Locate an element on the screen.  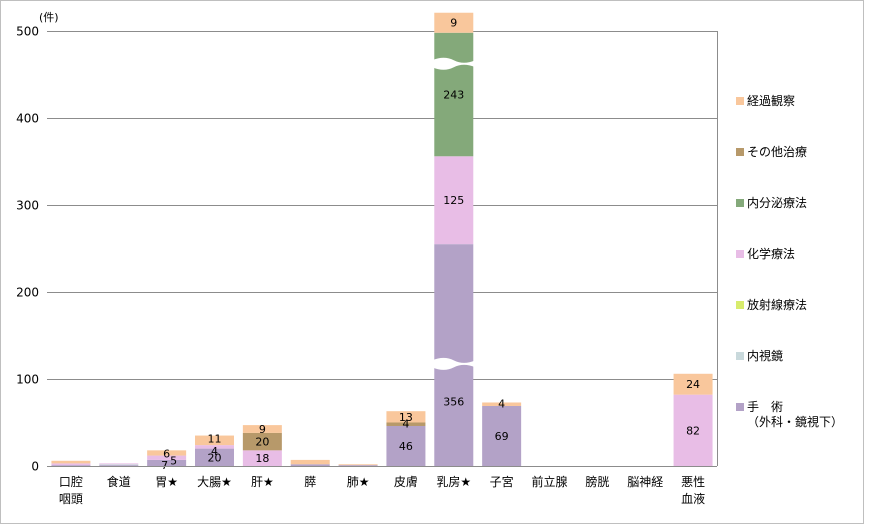
x-tick-label: 口腔 is located at coordinates (71, 481).